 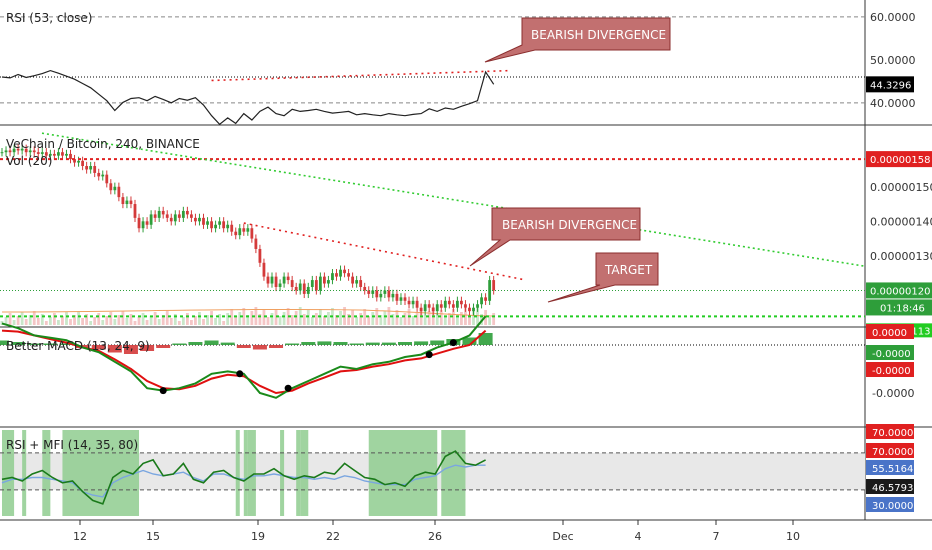 I want to click on rsi-mfi-tick-label: 70.0000, so click(x=892, y=433).